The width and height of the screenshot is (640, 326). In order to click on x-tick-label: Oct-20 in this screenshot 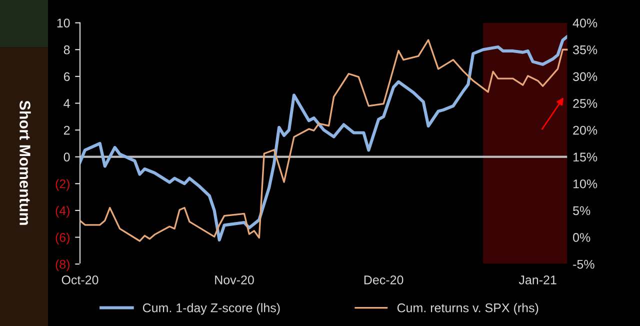, I will do `click(80, 280)`.